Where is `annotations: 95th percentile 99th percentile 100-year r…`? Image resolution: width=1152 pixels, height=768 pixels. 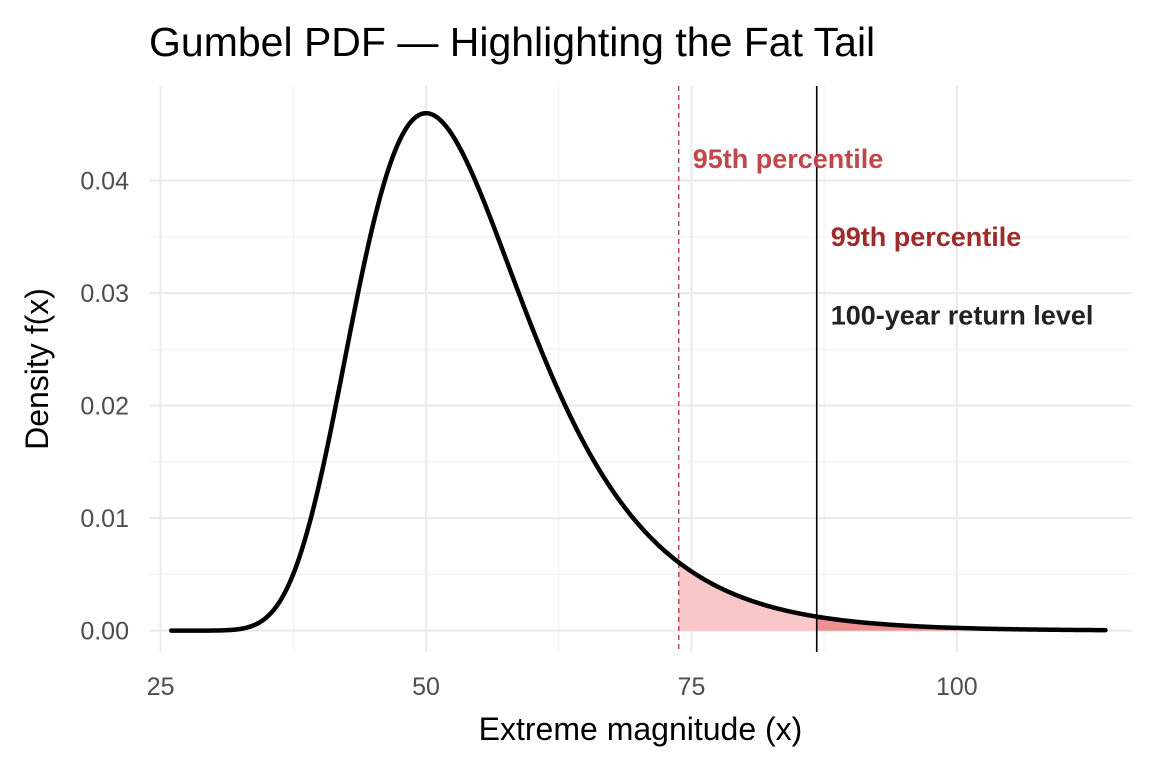 annotations: 95th percentile 99th percentile 100-year r… is located at coordinates (893, 237).